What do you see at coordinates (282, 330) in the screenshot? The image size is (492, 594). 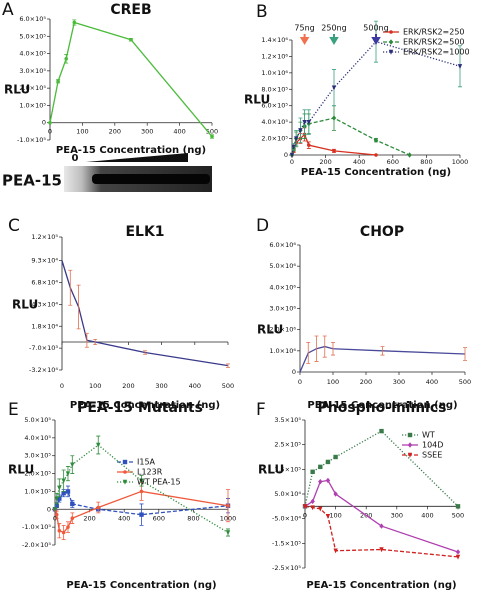 I see `y-tick-label: 2.0×10⁶` at bounding box center [282, 330].